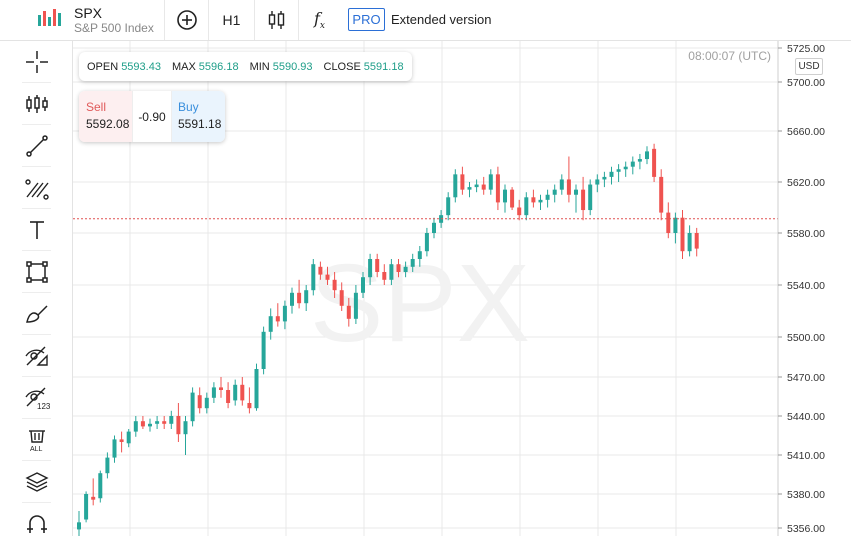 The width and height of the screenshot is (851, 536). Describe the element at coordinates (96, 107) in the screenshot. I see `sell-label: Sell` at that location.